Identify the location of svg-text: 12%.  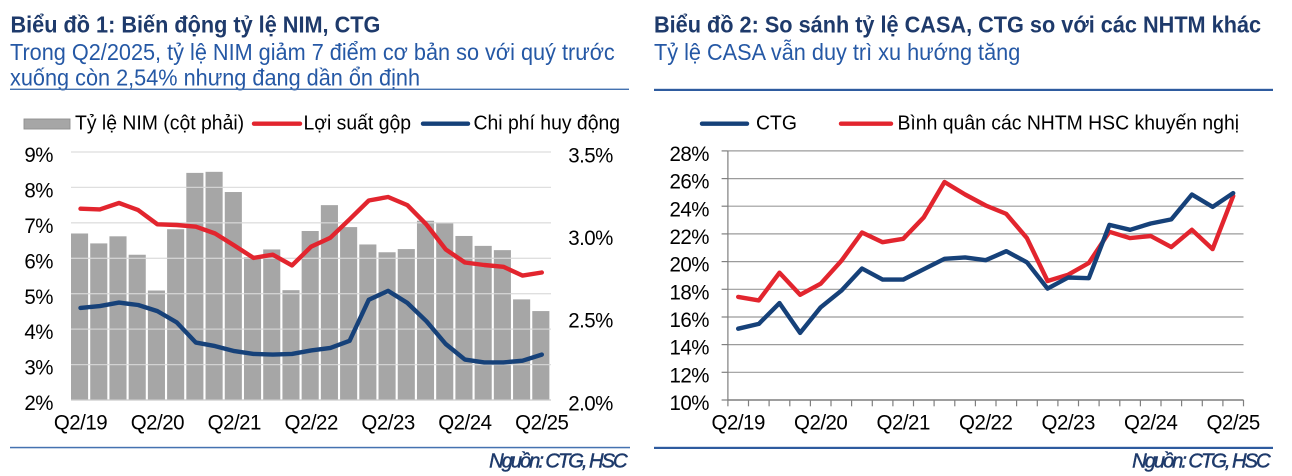
(689, 376).